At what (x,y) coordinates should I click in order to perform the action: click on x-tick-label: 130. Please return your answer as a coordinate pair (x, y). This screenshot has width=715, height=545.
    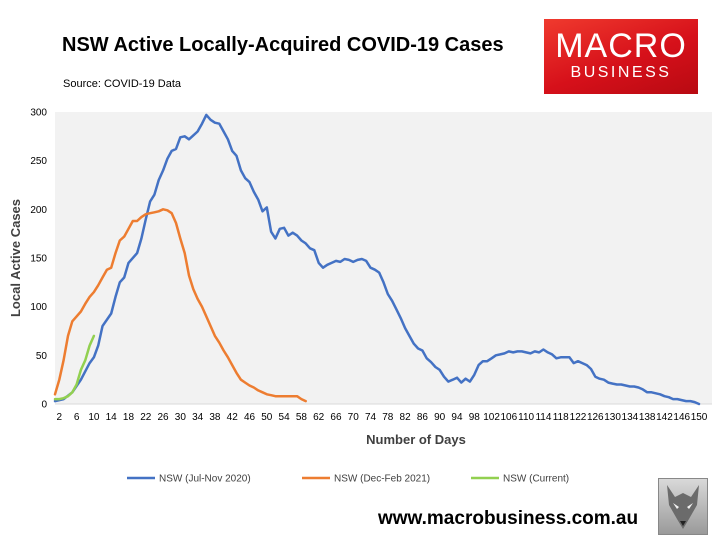
    Looking at the image, I should click on (612, 417).